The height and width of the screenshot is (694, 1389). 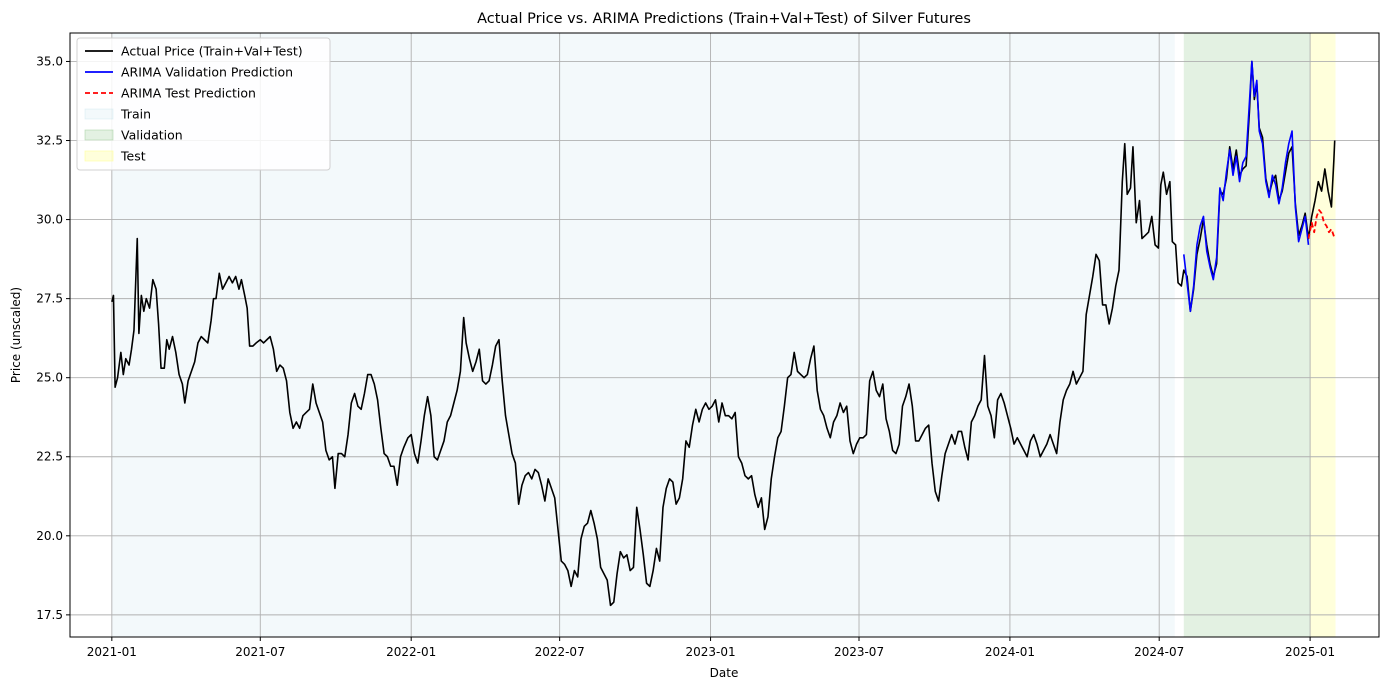 I want to click on x-tick-label: 2024-01, so click(x=1010, y=652).